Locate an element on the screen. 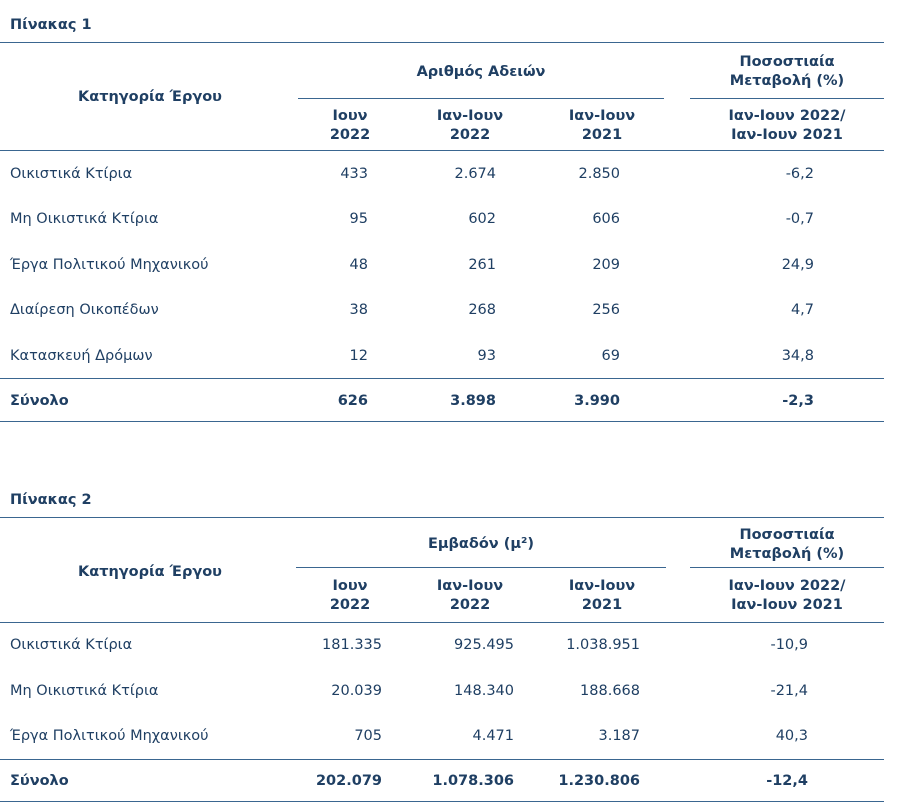 This screenshot has width=900, height=808. table-2-change-header-line1: Ποσοστιαία is located at coordinates (787, 535).